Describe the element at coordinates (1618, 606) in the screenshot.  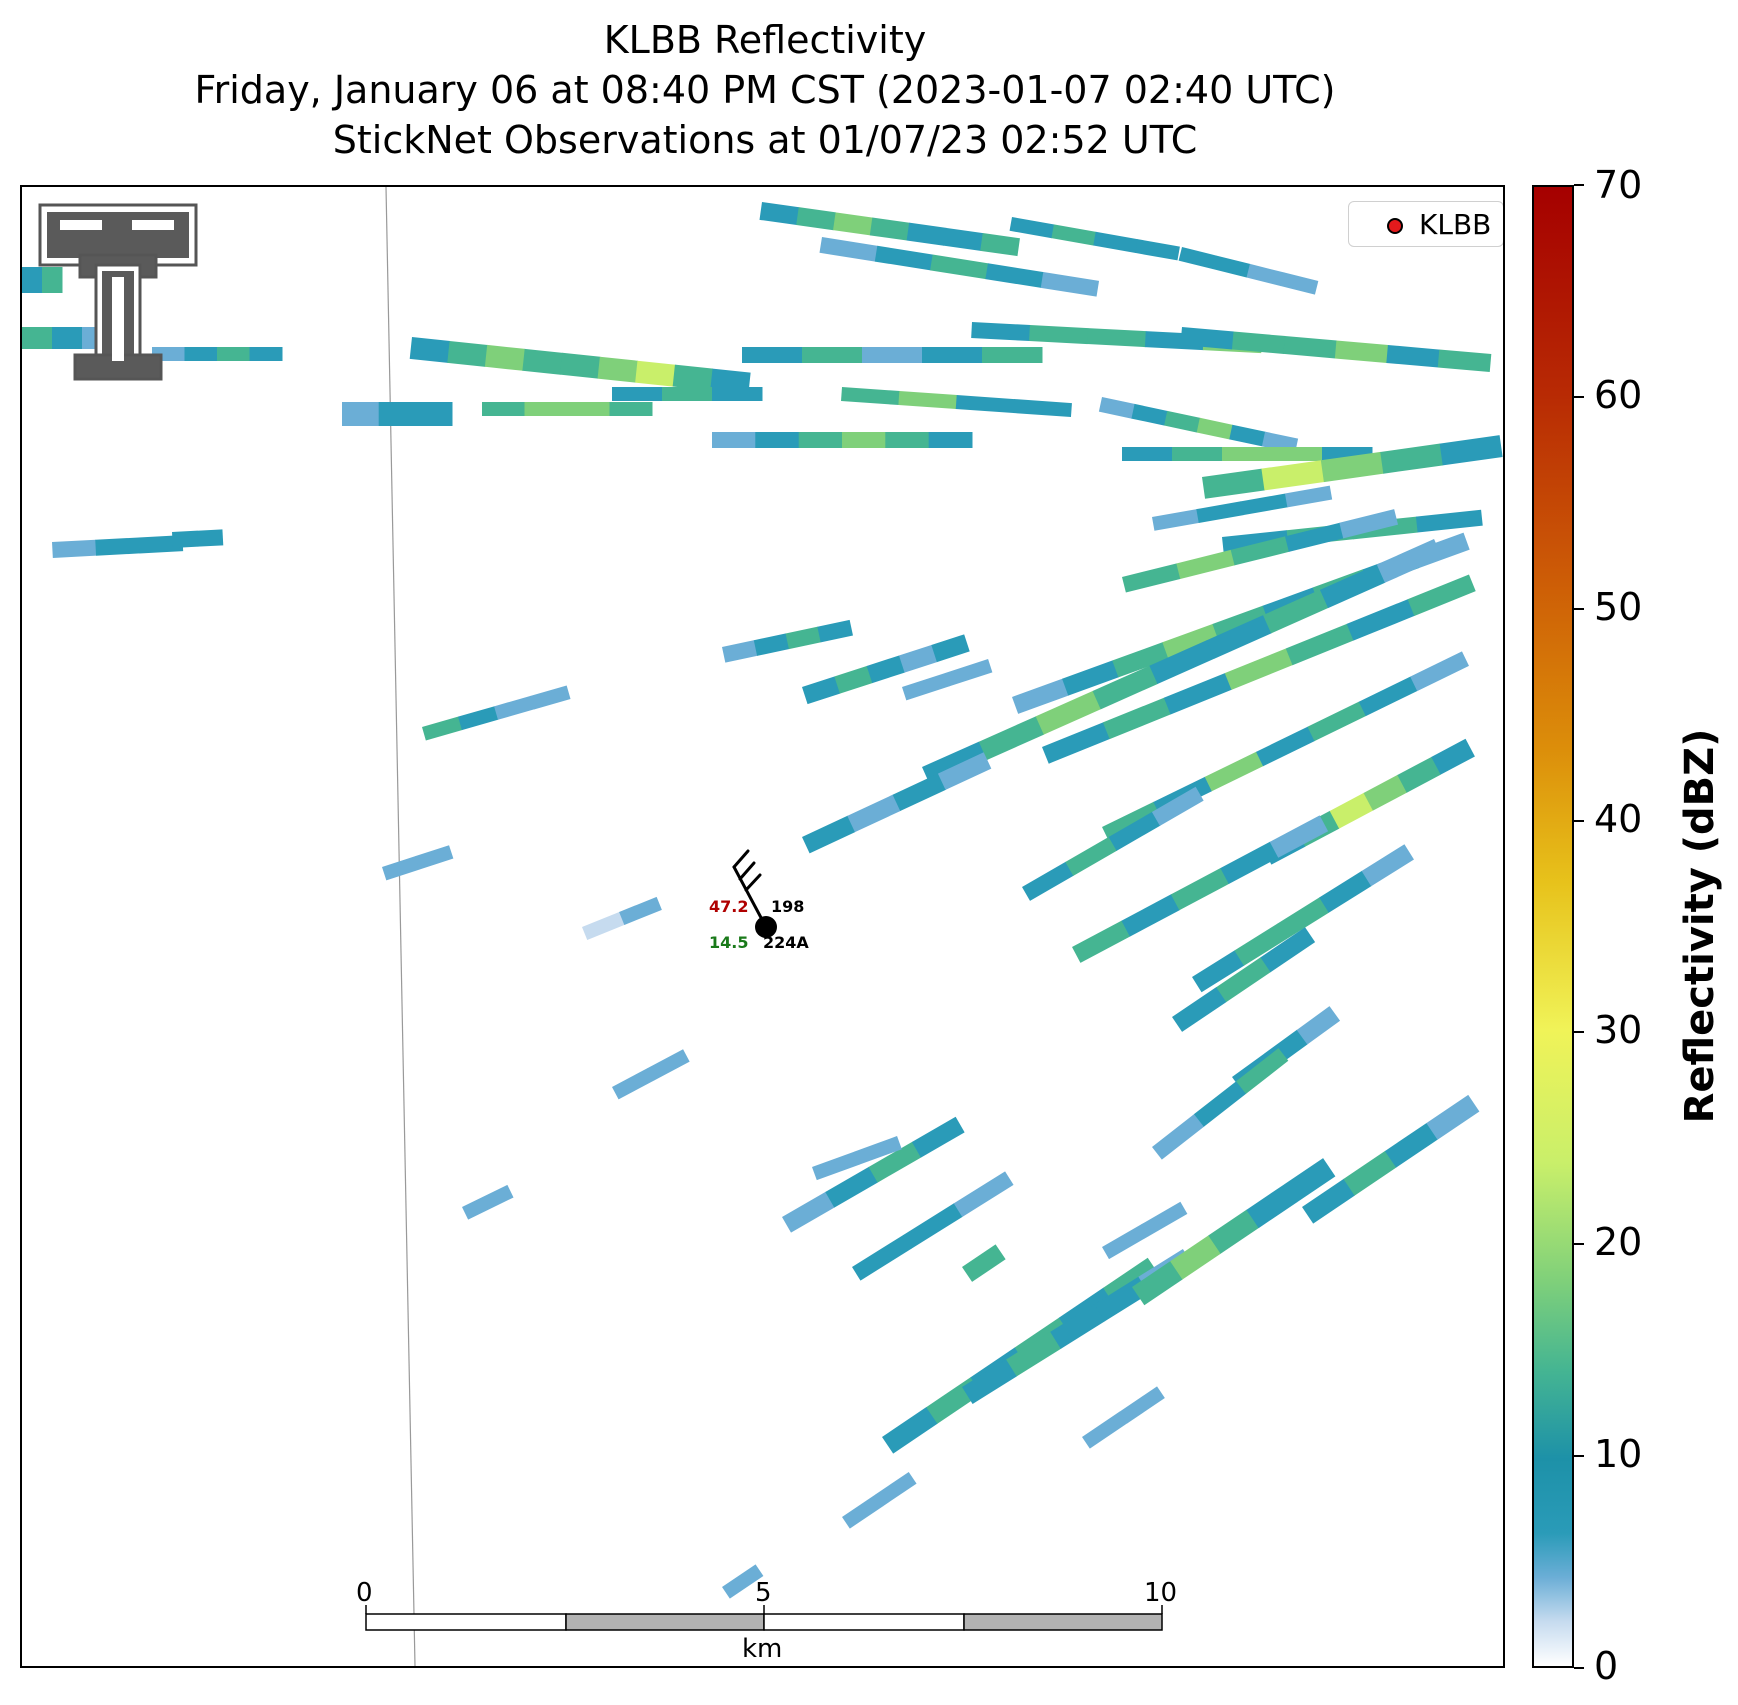
I see `colorbar-tick-label: 50` at that location.